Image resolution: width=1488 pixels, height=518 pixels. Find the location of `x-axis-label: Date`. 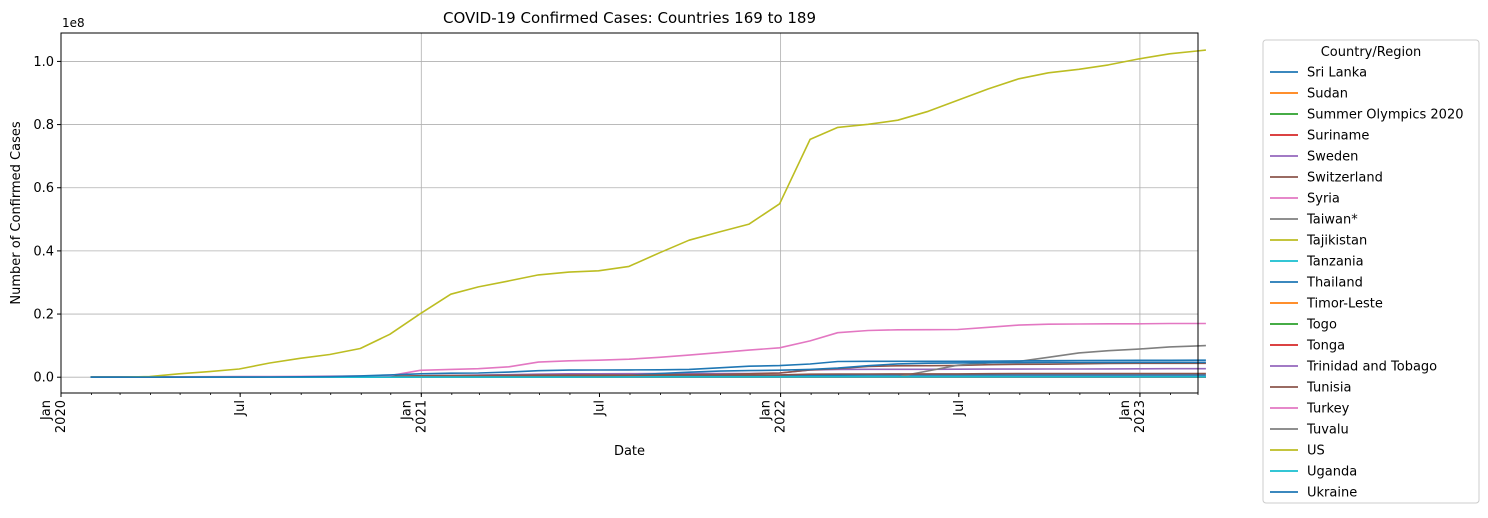

x-axis-label: Date is located at coordinates (629, 451).